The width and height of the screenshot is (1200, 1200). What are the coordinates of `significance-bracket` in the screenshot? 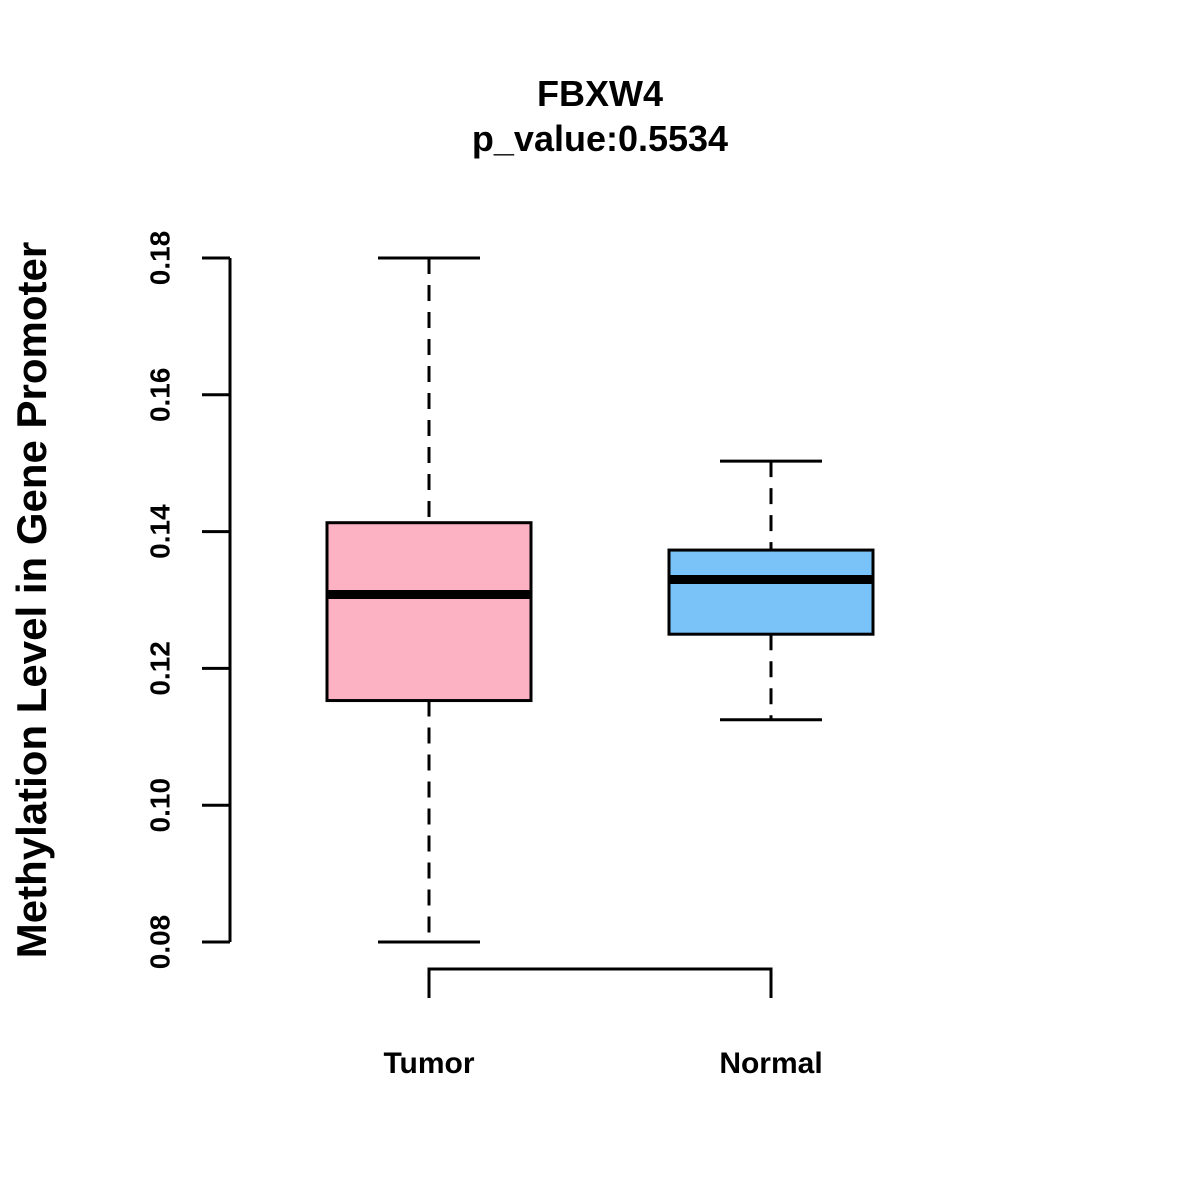 It's located at (600, 982).